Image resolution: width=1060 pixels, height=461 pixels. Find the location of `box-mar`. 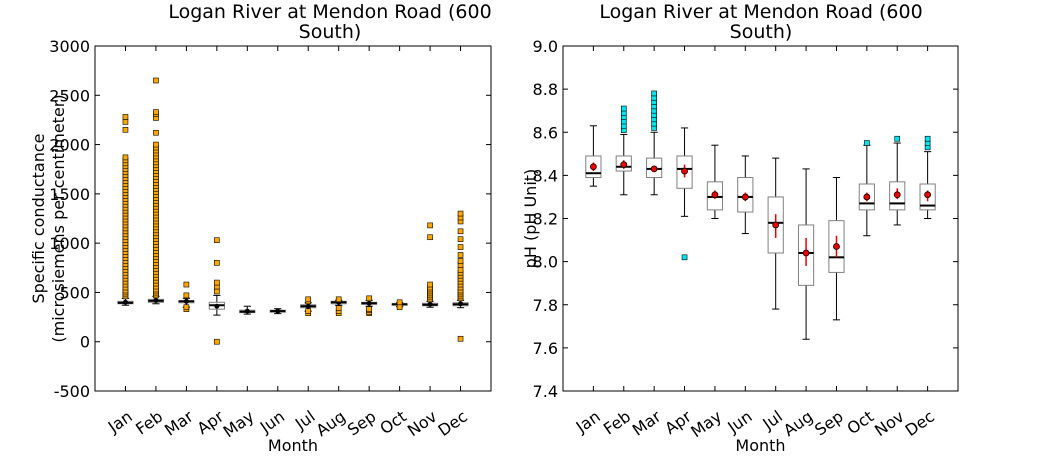

box-mar is located at coordinates (654, 143).